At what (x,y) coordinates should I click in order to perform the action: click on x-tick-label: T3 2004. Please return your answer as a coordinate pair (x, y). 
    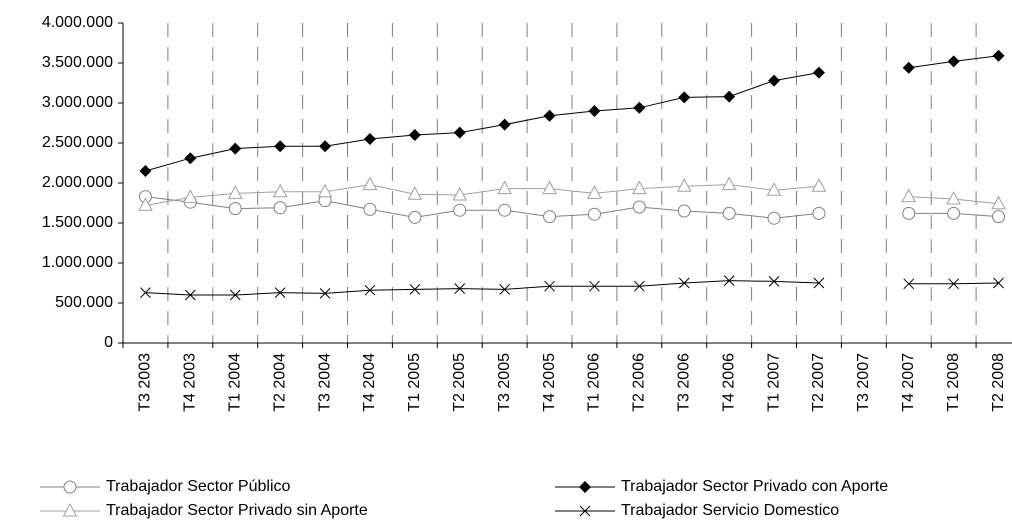
    Looking at the image, I should click on (324, 382).